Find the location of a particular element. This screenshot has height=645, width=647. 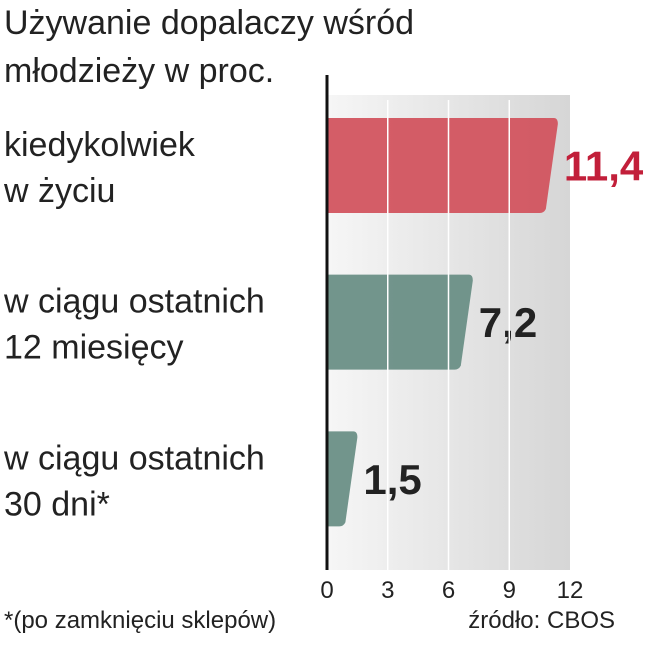

value-label: 1,5 is located at coordinates (392, 479).